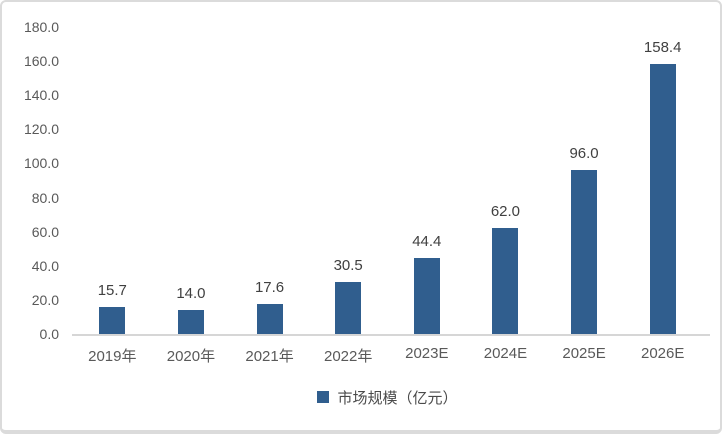 This screenshot has height=434, width=722. What do you see at coordinates (584, 154) in the screenshot?
I see `bar-value-label: 96.0` at bounding box center [584, 154].